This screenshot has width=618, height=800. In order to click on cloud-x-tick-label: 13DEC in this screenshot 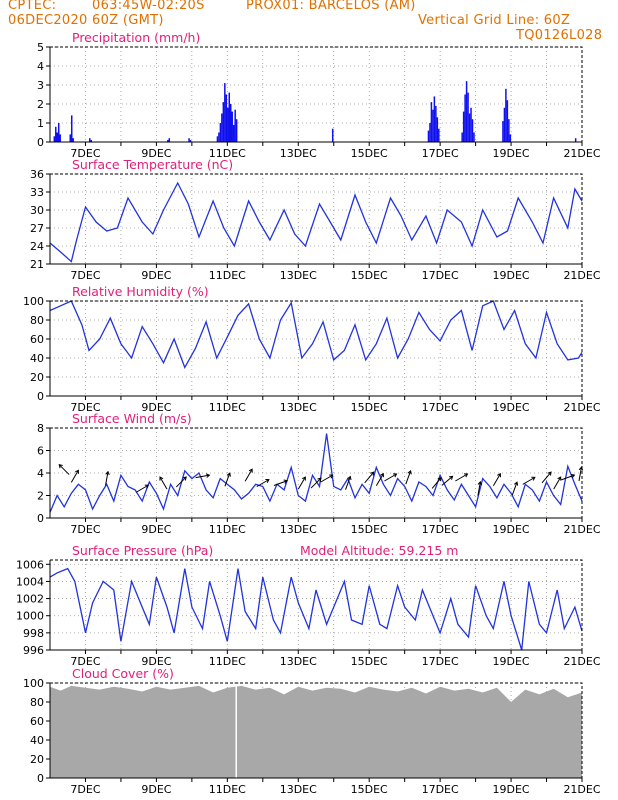, I will do `click(298, 789)`.